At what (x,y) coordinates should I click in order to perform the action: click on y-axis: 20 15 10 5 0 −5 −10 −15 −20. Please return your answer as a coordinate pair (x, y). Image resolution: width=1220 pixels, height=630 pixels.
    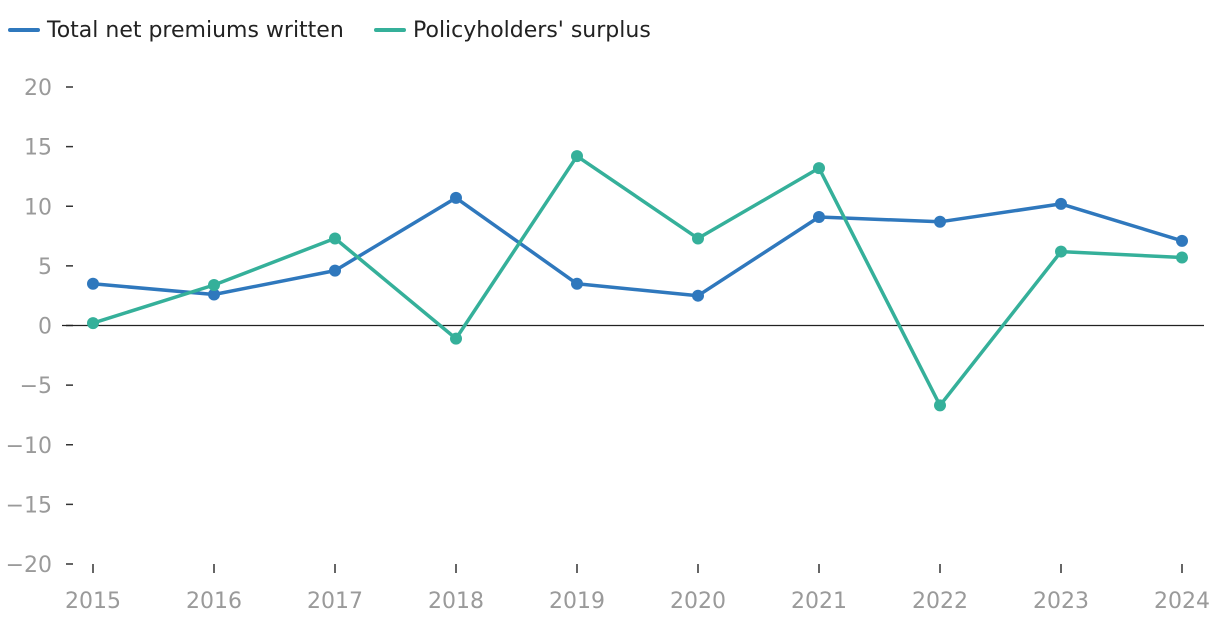
    Looking at the image, I should click on (39, 327).